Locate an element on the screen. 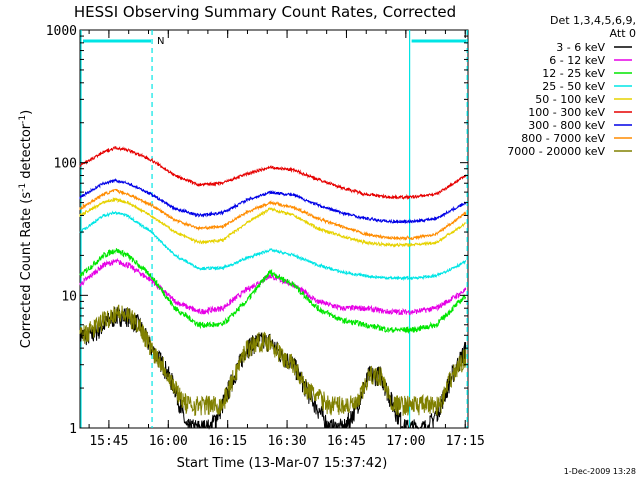 This screenshot has height=480, width=640. y-tick-label: 100 is located at coordinates (65, 164).